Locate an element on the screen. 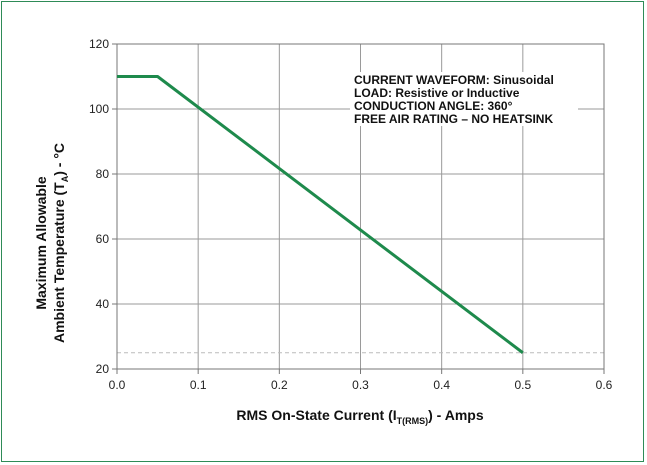 This screenshot has height=465, width=647. annotation-free-air: FREE AIR RATING – NO HEATSINK is located at coordinates (453, 119).